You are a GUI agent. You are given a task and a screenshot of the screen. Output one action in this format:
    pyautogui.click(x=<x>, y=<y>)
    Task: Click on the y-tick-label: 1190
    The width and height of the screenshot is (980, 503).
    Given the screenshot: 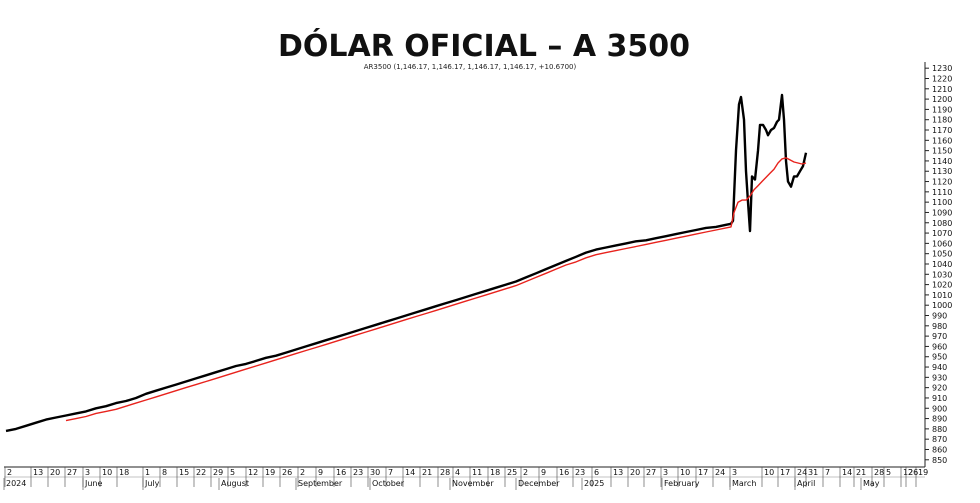 What is the action you would take?
    pyautogui.click(x=942, y=109)
    